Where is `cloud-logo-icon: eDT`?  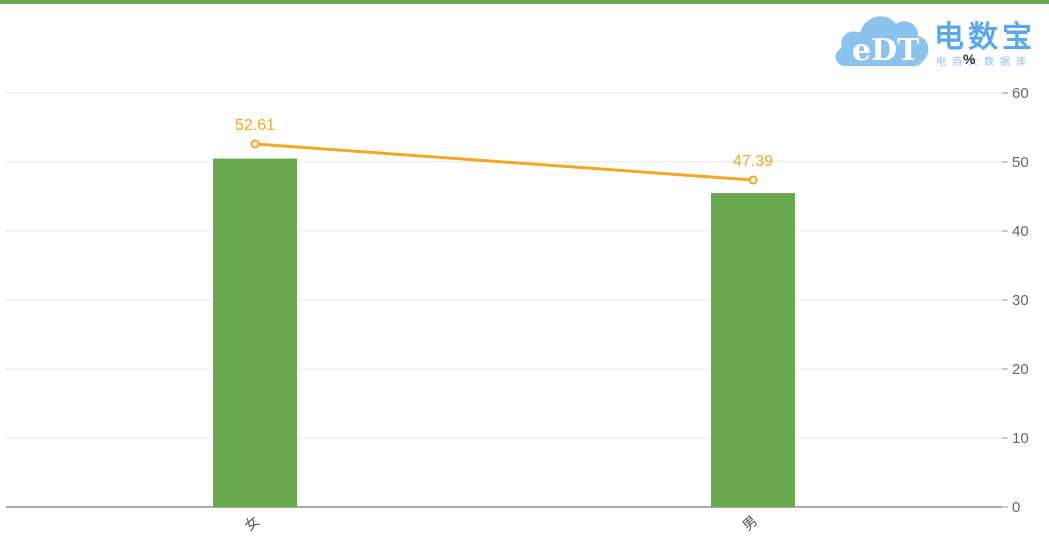
cloud-logo-icon: eDT is located at coordinates (882, 42).